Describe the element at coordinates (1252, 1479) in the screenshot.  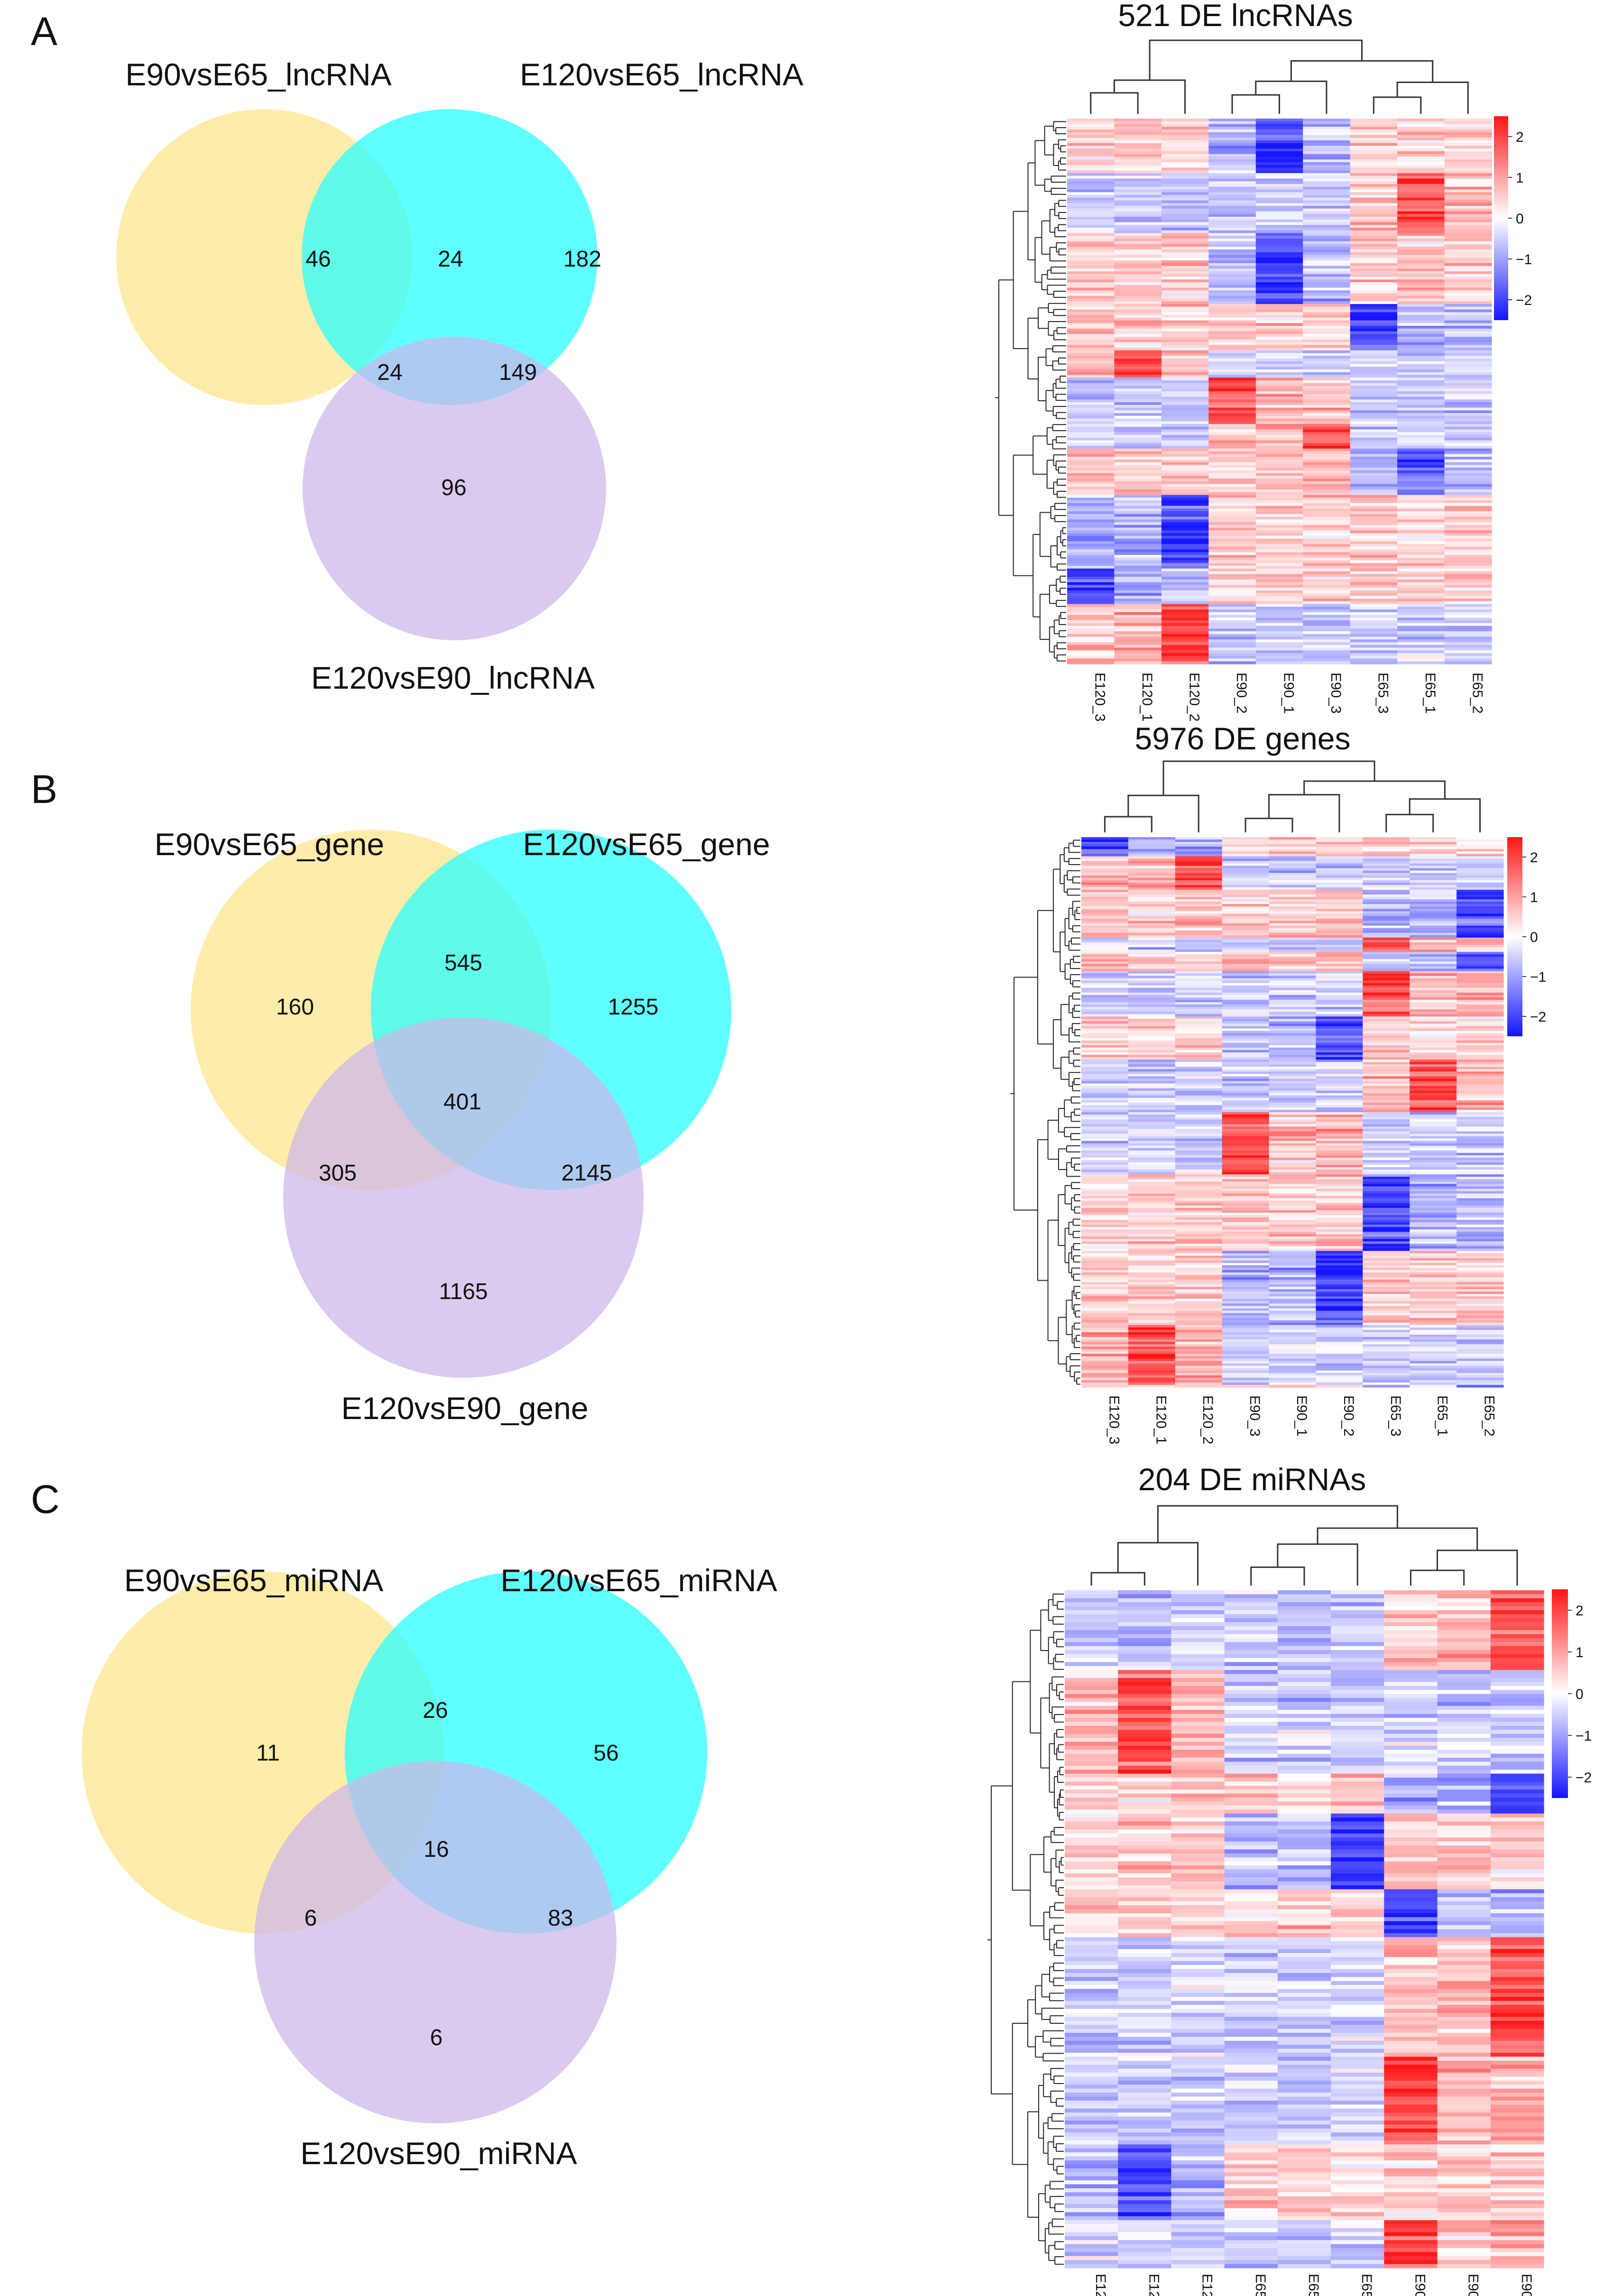
I see `heatmap-title: 204 DE miRNAs` at that location.